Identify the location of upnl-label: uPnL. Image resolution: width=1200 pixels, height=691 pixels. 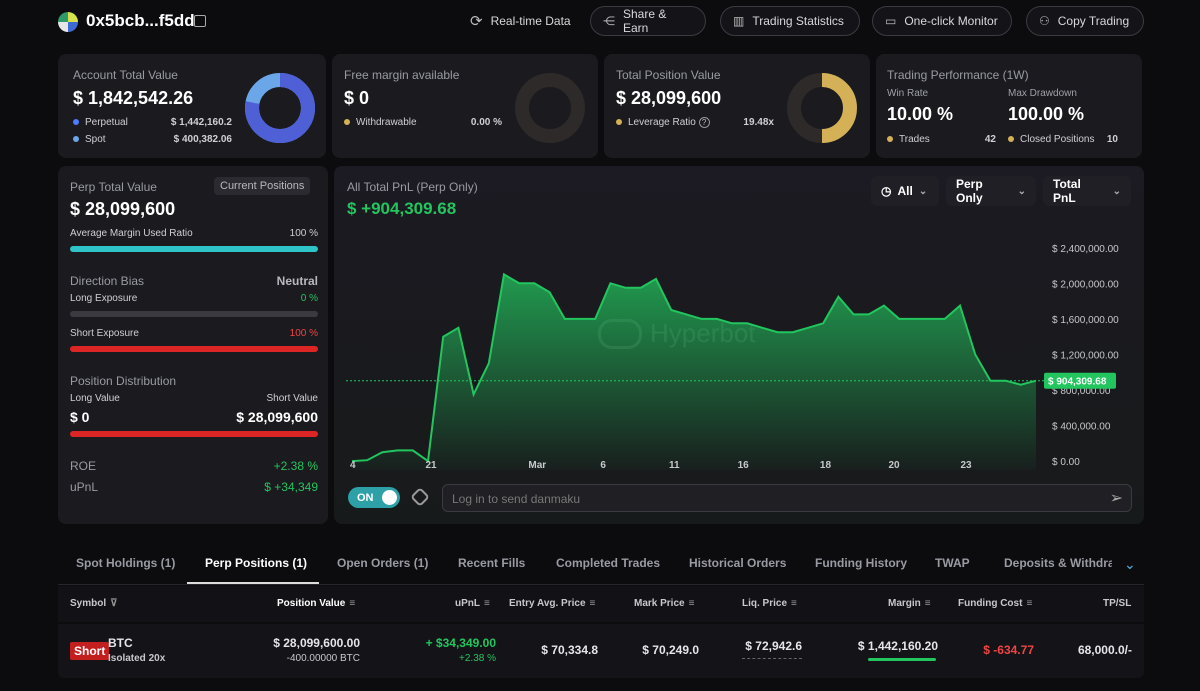
(84, 487).